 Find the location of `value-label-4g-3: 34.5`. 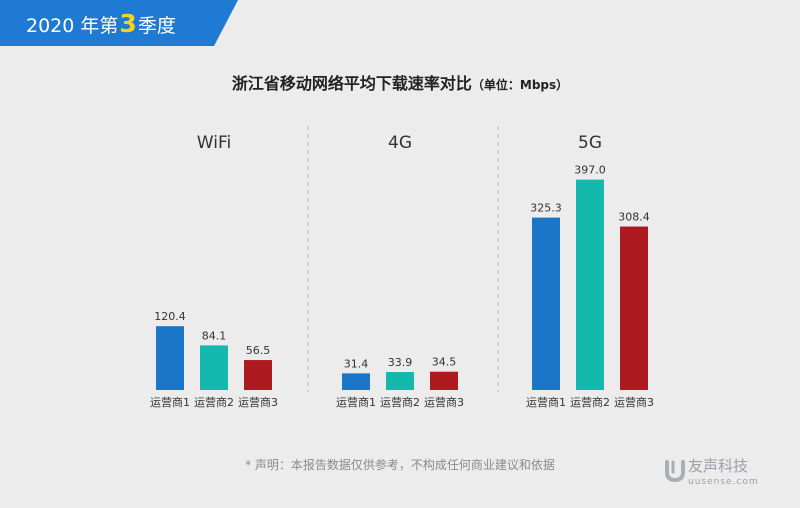

value-label-4g-3: 34.5 is located at coordinates (444, 362).